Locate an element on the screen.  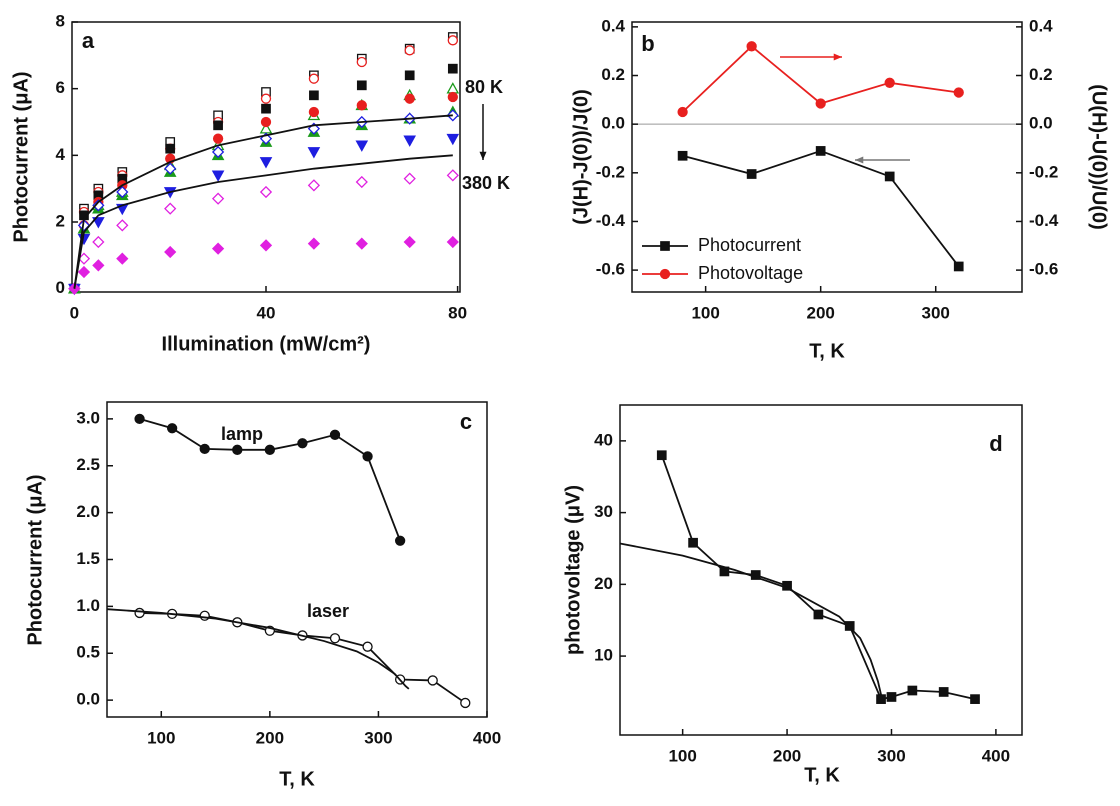
y-tick-label: 10 is located at coordinates (603, 655).